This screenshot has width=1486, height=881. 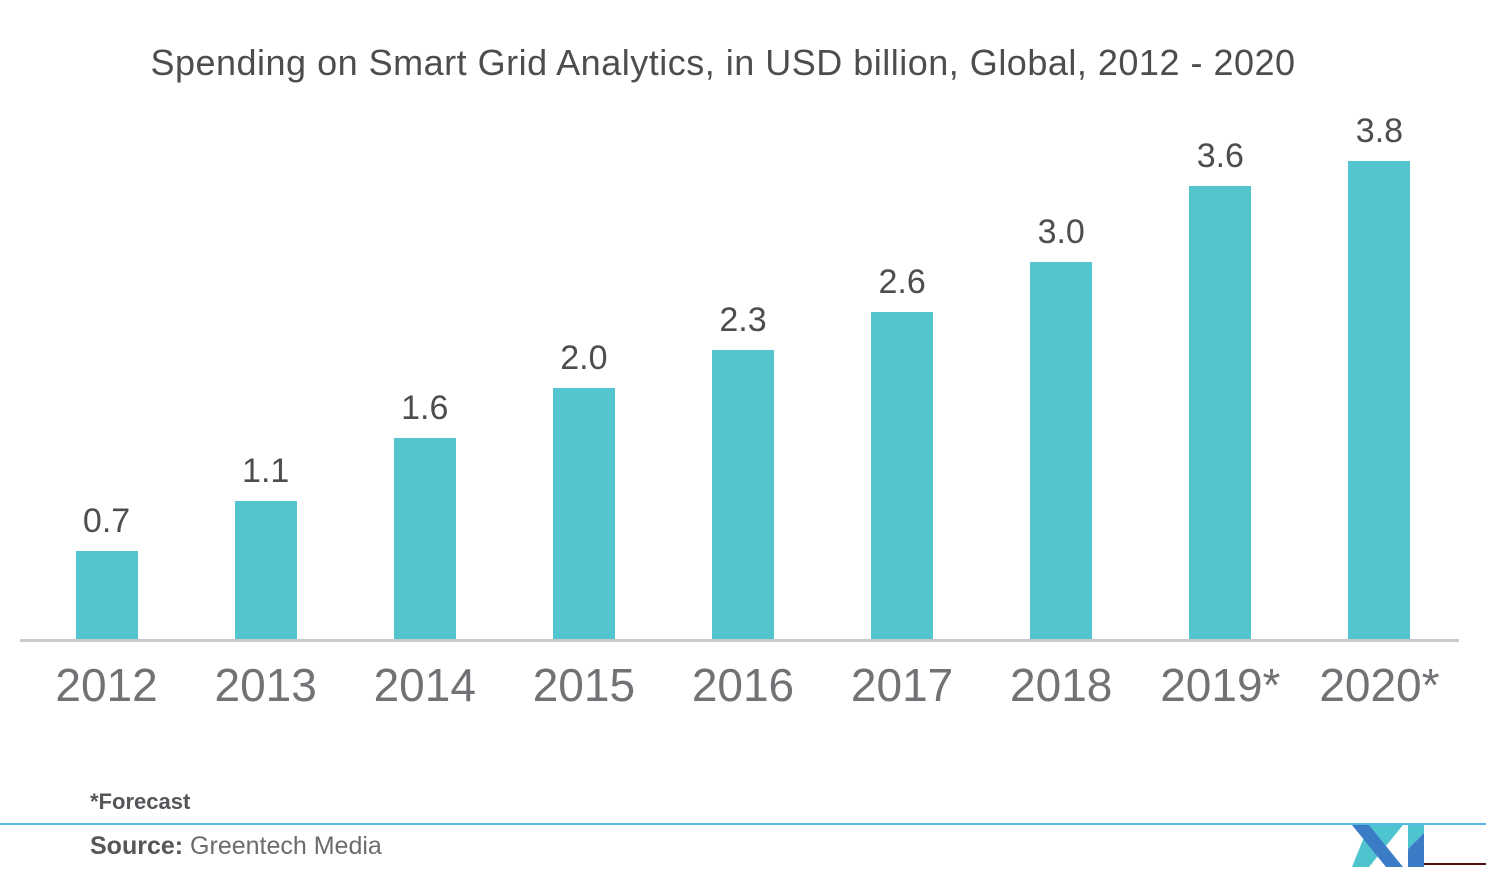 What do you see at coordinates (1416, 837) in the screenshot?
I see `logo-teal-shape` at bounding box center [1416, 837].